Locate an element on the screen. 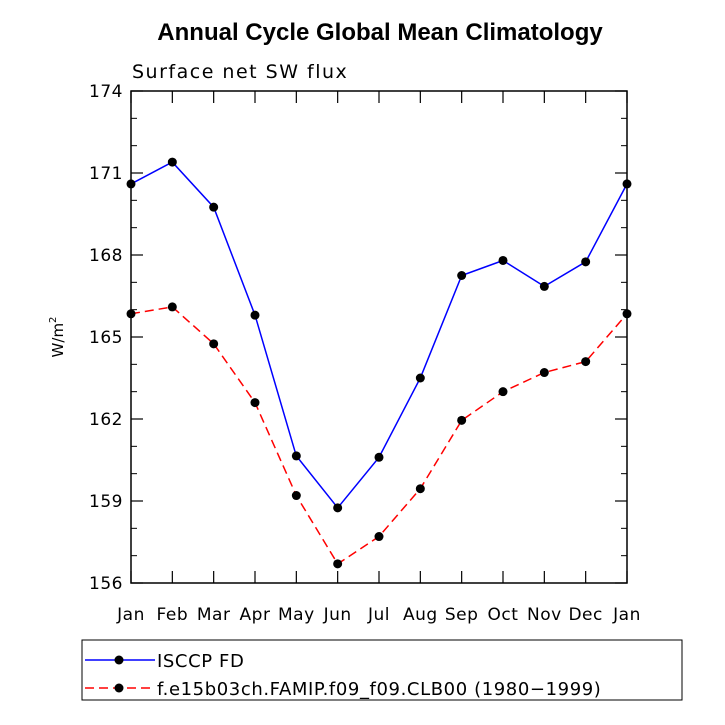 This screenshot has height=725, width=725. x-tick-label: Dec is located at coordinates (585, 615).